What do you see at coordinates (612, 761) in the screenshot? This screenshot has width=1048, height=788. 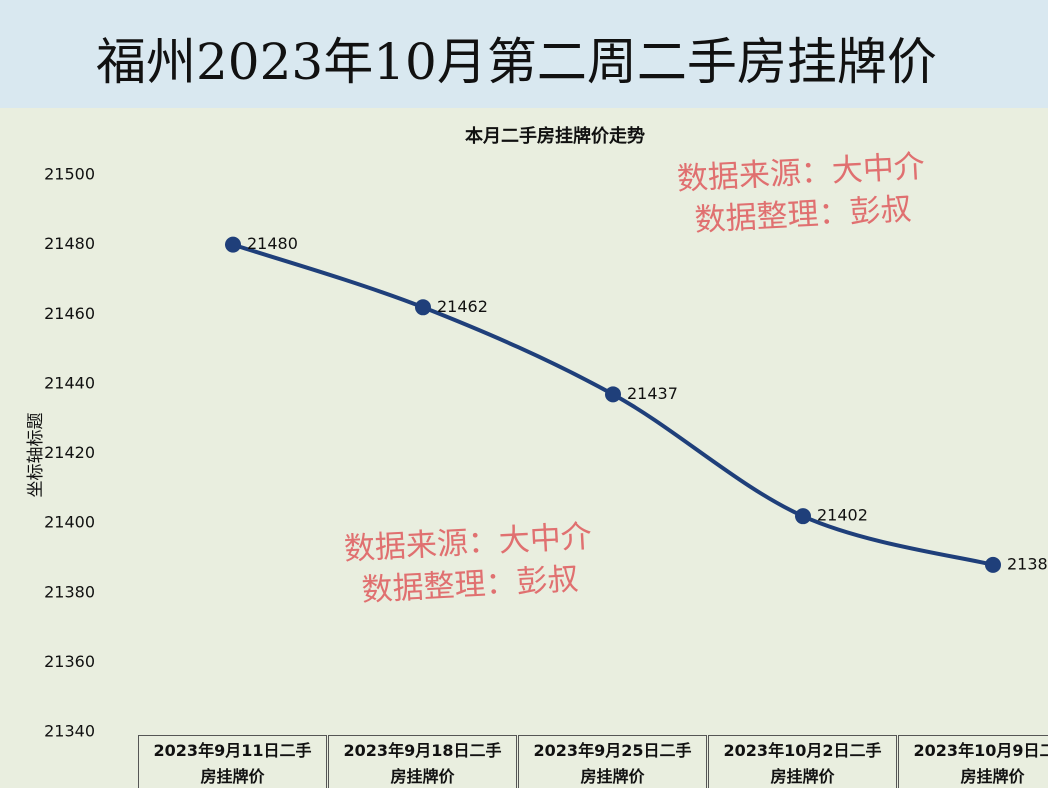 I see `x-tick-label: 2023年9月25日二手房挂牌价` at bounding box center [612, 761].